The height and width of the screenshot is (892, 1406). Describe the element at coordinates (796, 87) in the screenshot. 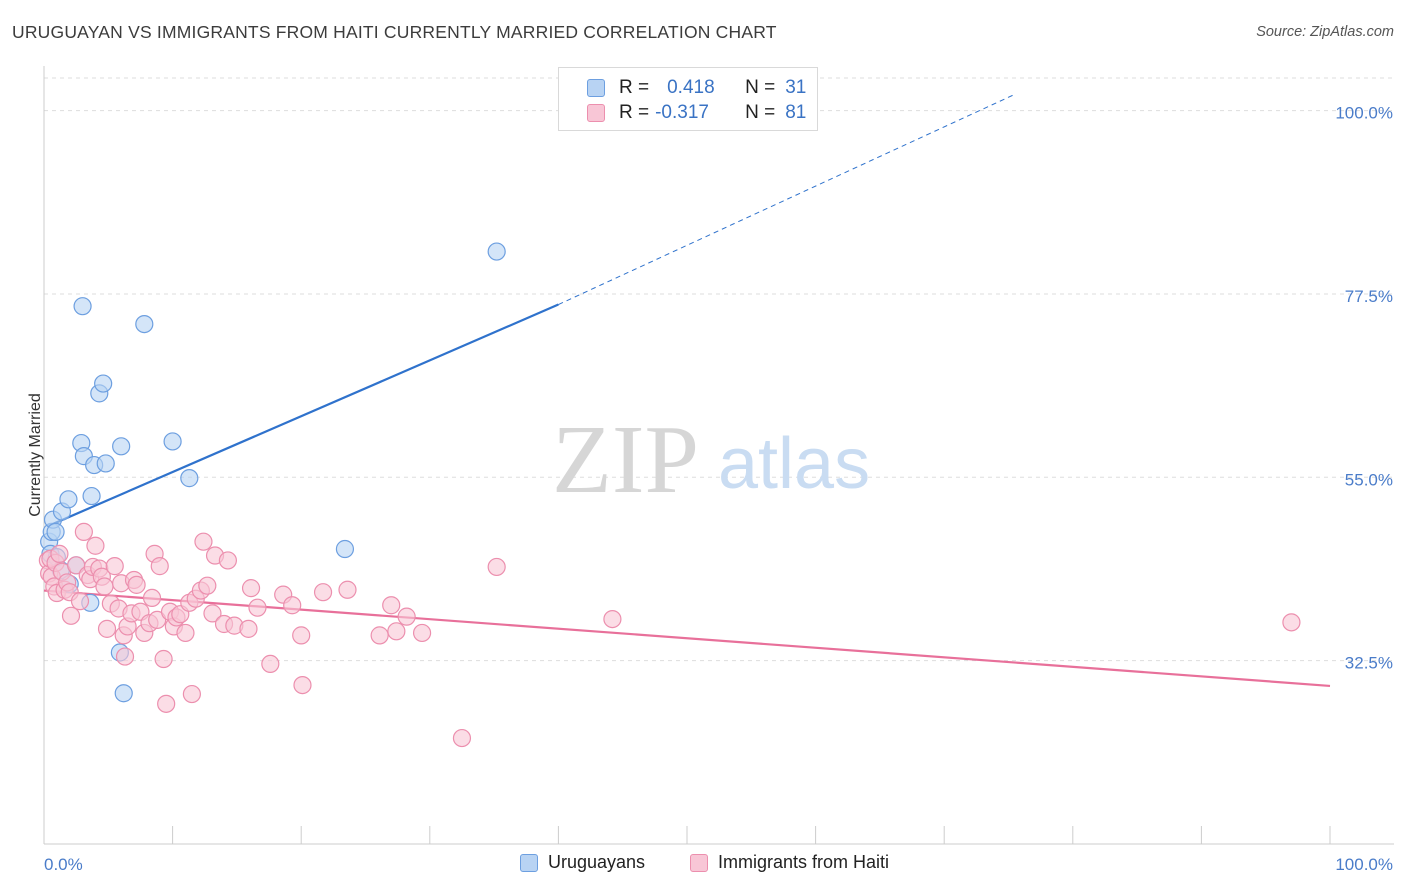

I see `legend-n-value: 31` at that location.